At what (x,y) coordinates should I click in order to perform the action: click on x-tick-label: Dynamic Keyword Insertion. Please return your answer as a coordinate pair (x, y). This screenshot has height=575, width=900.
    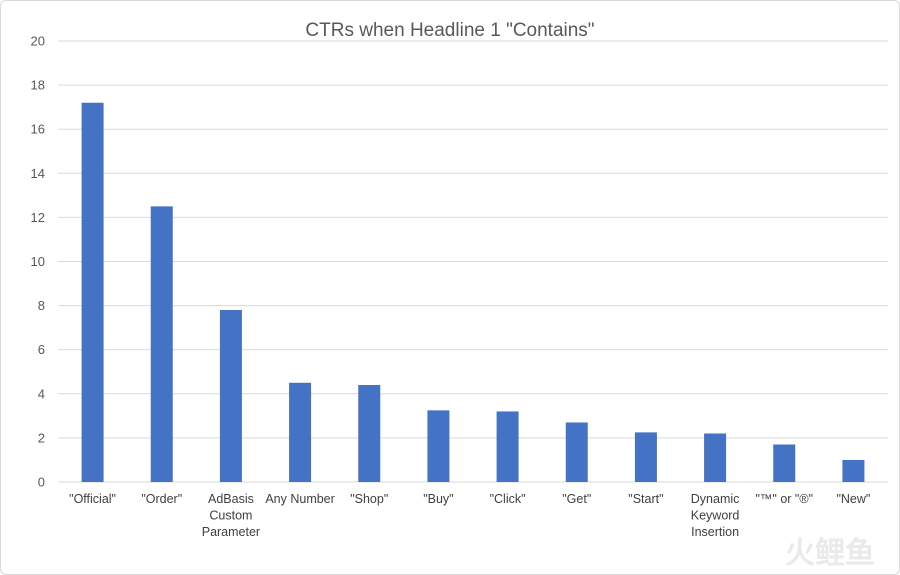
    Looking at the image, I should click on (715, 515).